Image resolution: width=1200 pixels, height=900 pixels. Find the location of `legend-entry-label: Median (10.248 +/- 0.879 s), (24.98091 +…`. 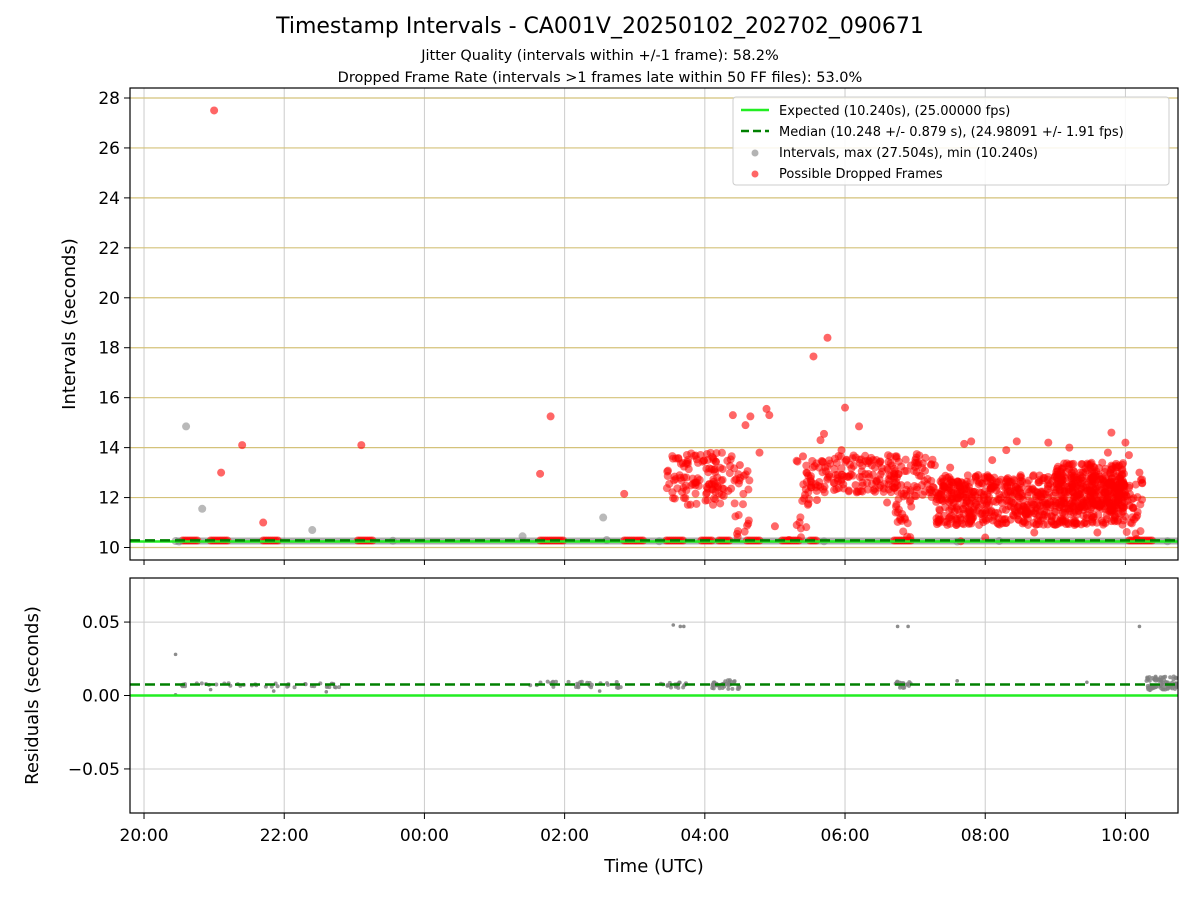

legend-entry-label: Median (10.248 +/- 0.879 s), (24.98091 +… is located at coordinates (951, 132).